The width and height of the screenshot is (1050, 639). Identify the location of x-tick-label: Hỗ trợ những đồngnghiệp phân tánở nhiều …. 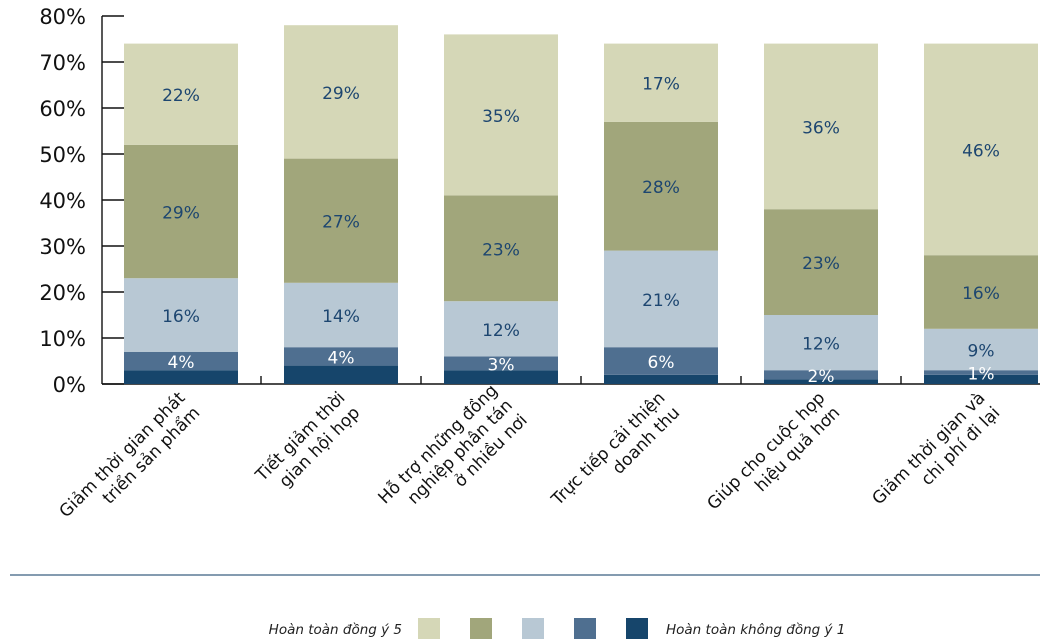
(453, 459).